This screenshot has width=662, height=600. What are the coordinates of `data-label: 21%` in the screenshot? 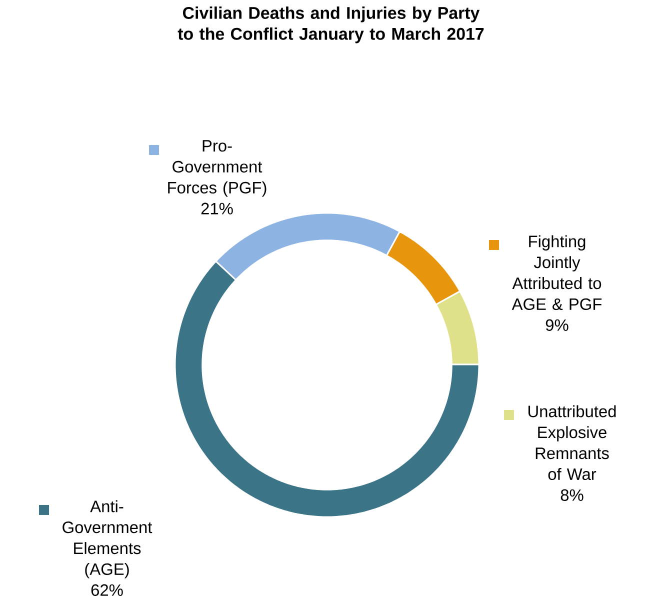 It's located at (217, 208).